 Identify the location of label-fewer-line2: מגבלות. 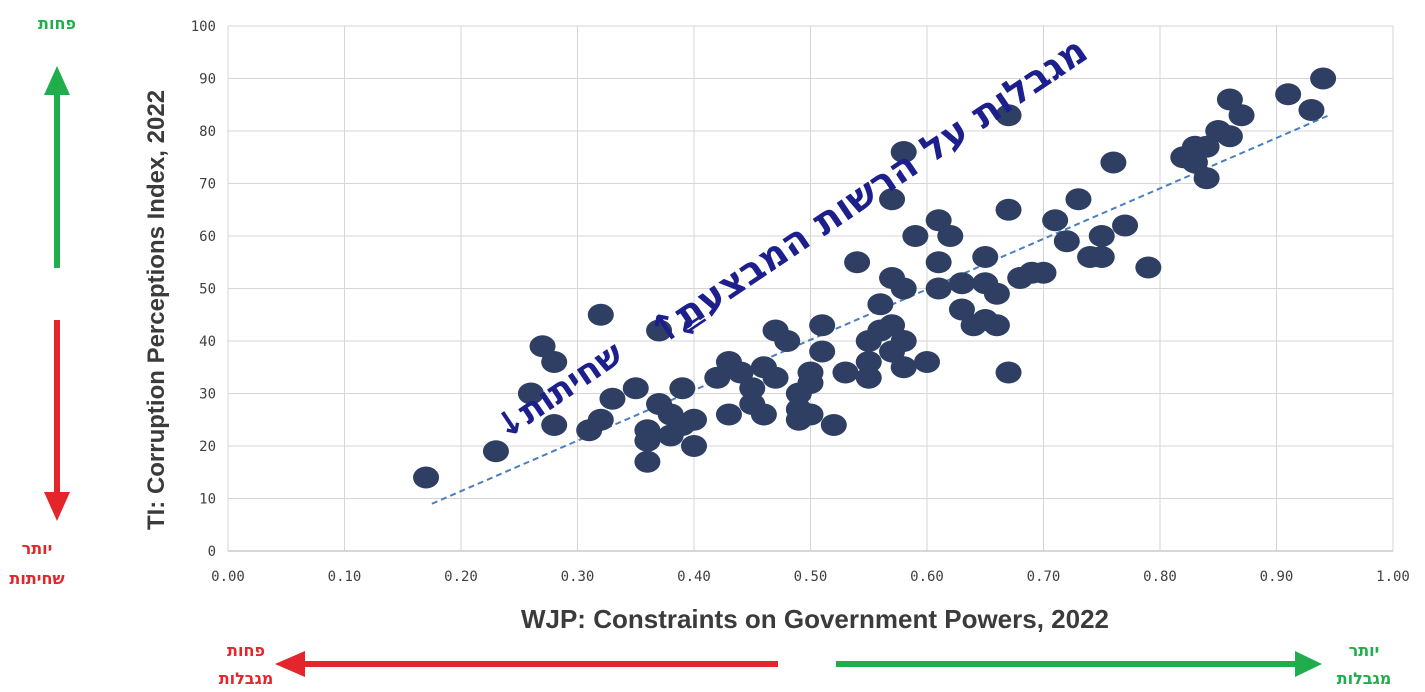
(246, 678).